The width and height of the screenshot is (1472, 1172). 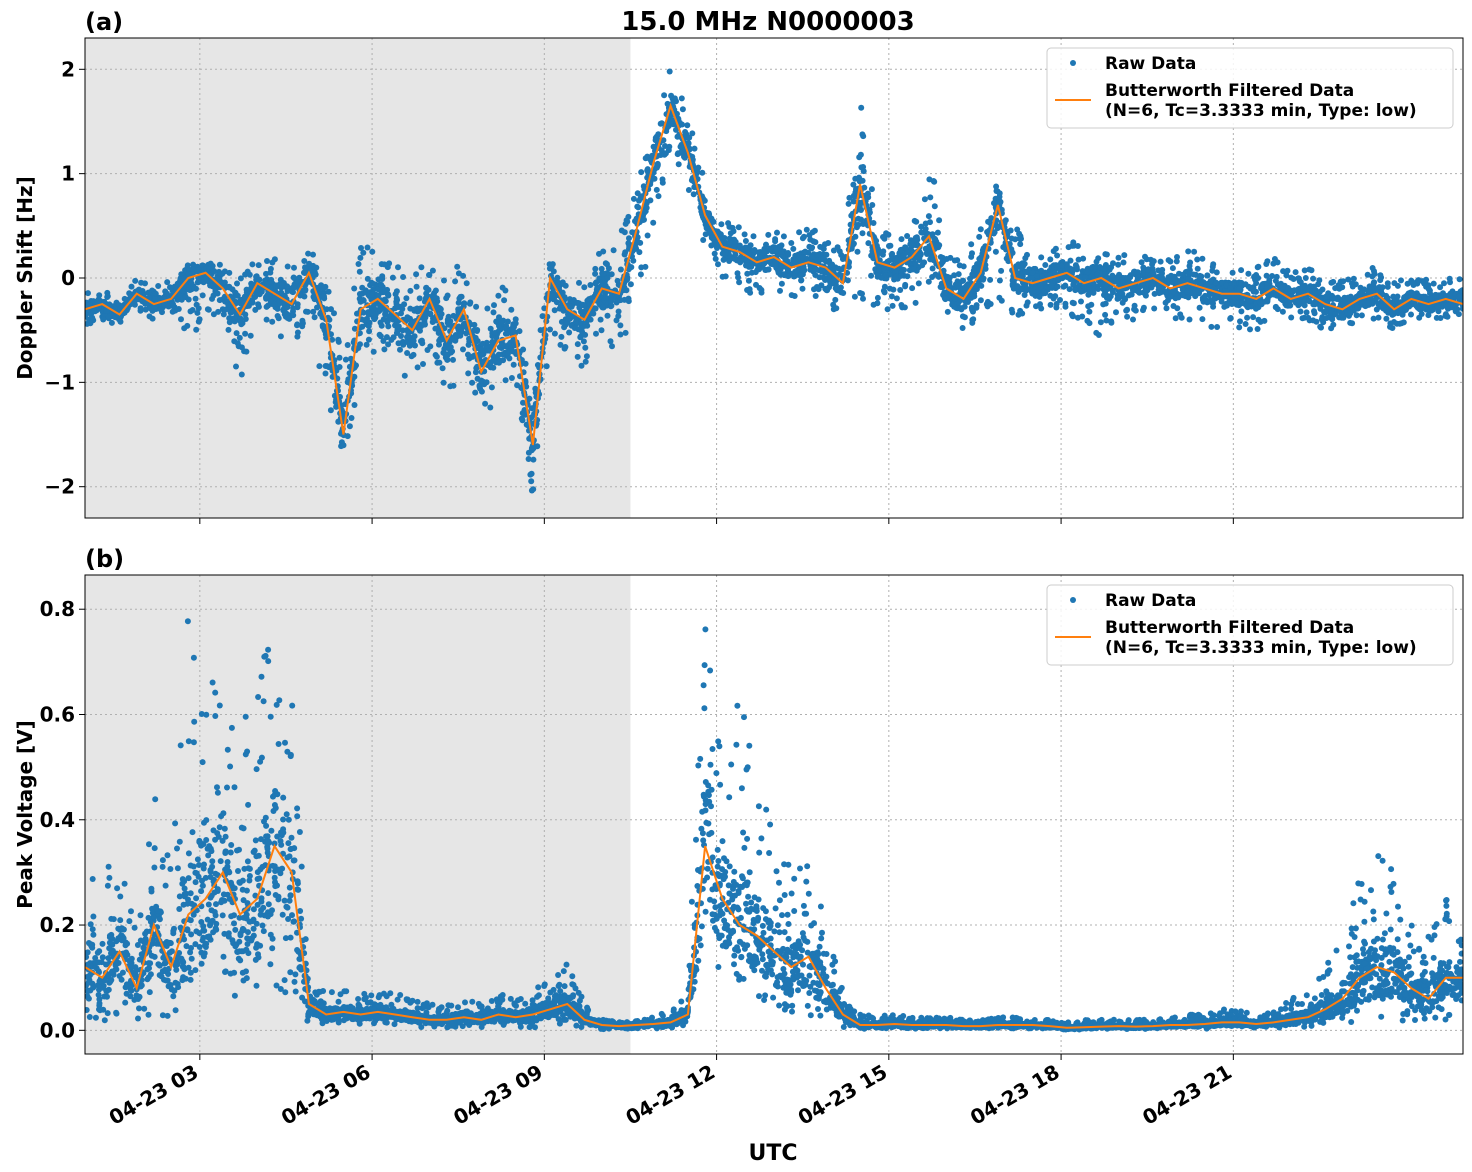 What do you see at coordinates (68, 174) in the screenshot?
I see `y-tick-label: 1` at bounding box center [68, 174].